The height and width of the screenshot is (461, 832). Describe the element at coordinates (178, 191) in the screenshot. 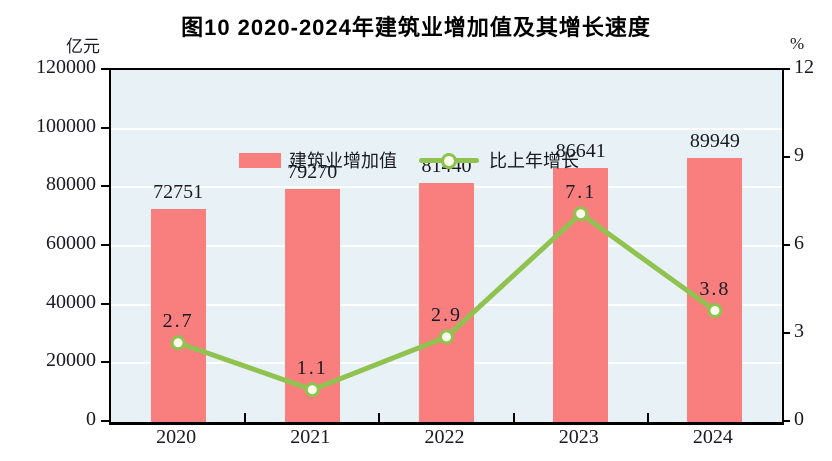

I see `bar-value-label-2020: 72751` at that location.